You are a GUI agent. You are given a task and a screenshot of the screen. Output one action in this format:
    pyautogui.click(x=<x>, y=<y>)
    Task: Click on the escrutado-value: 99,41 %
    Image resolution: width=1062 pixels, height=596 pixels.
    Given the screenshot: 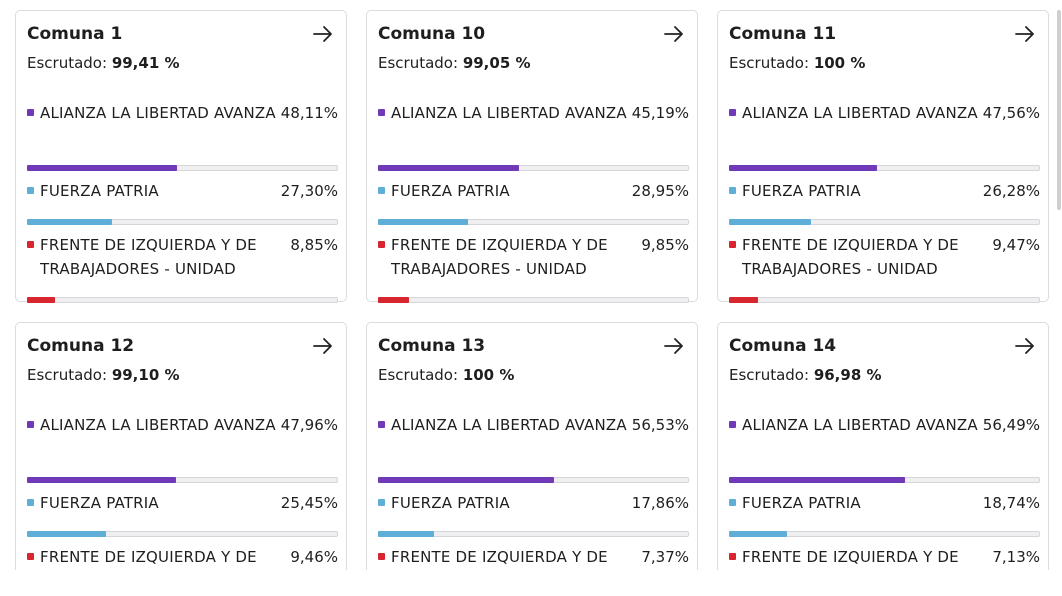 What is the action you would take?
    pyautogui.click(x=145, y=63)
    